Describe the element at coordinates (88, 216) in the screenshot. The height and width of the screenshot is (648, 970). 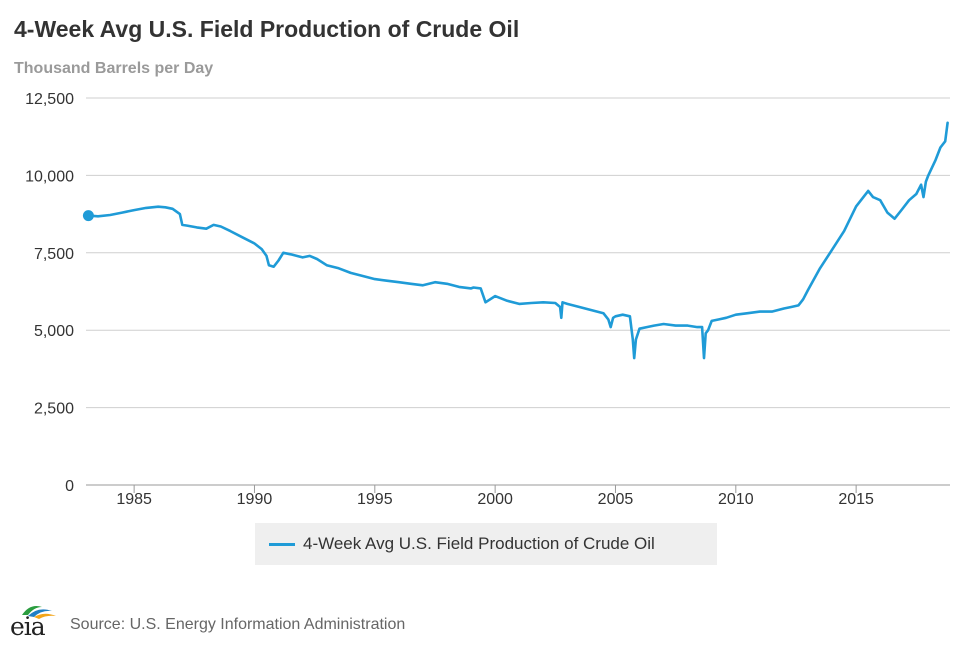
I see `series-start-marker` at that location.